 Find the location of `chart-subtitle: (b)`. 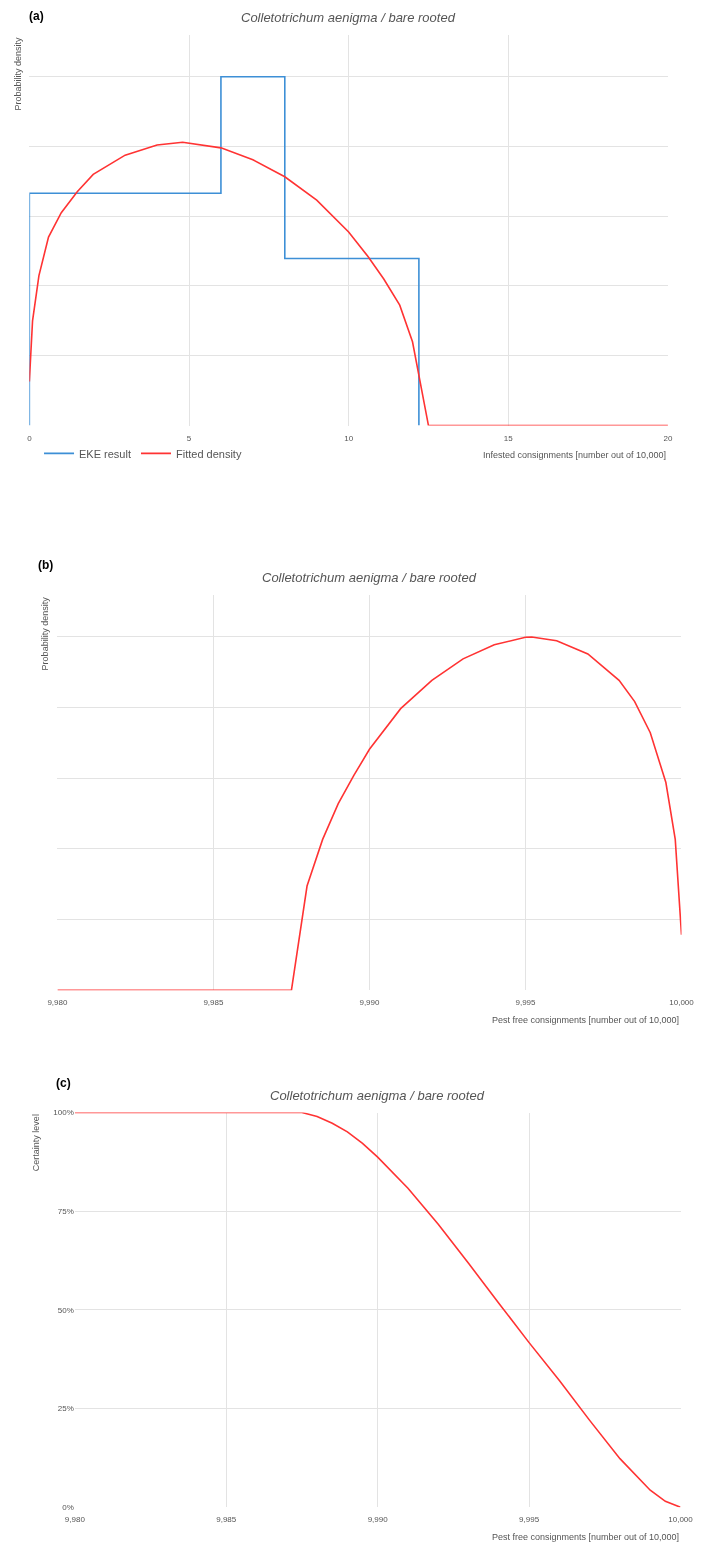

chart-subtitle: (b) is located at coordinates (46, 565).